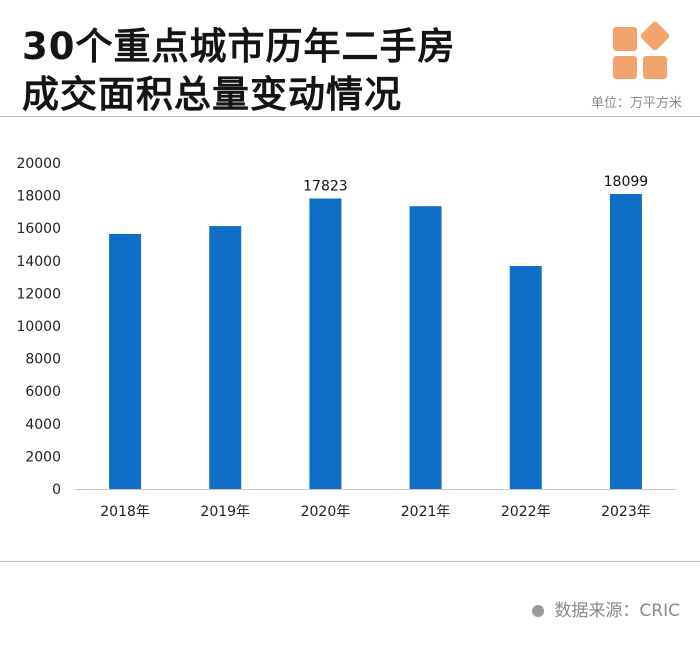  I want to click on bullet-icon, so click(538, 611).